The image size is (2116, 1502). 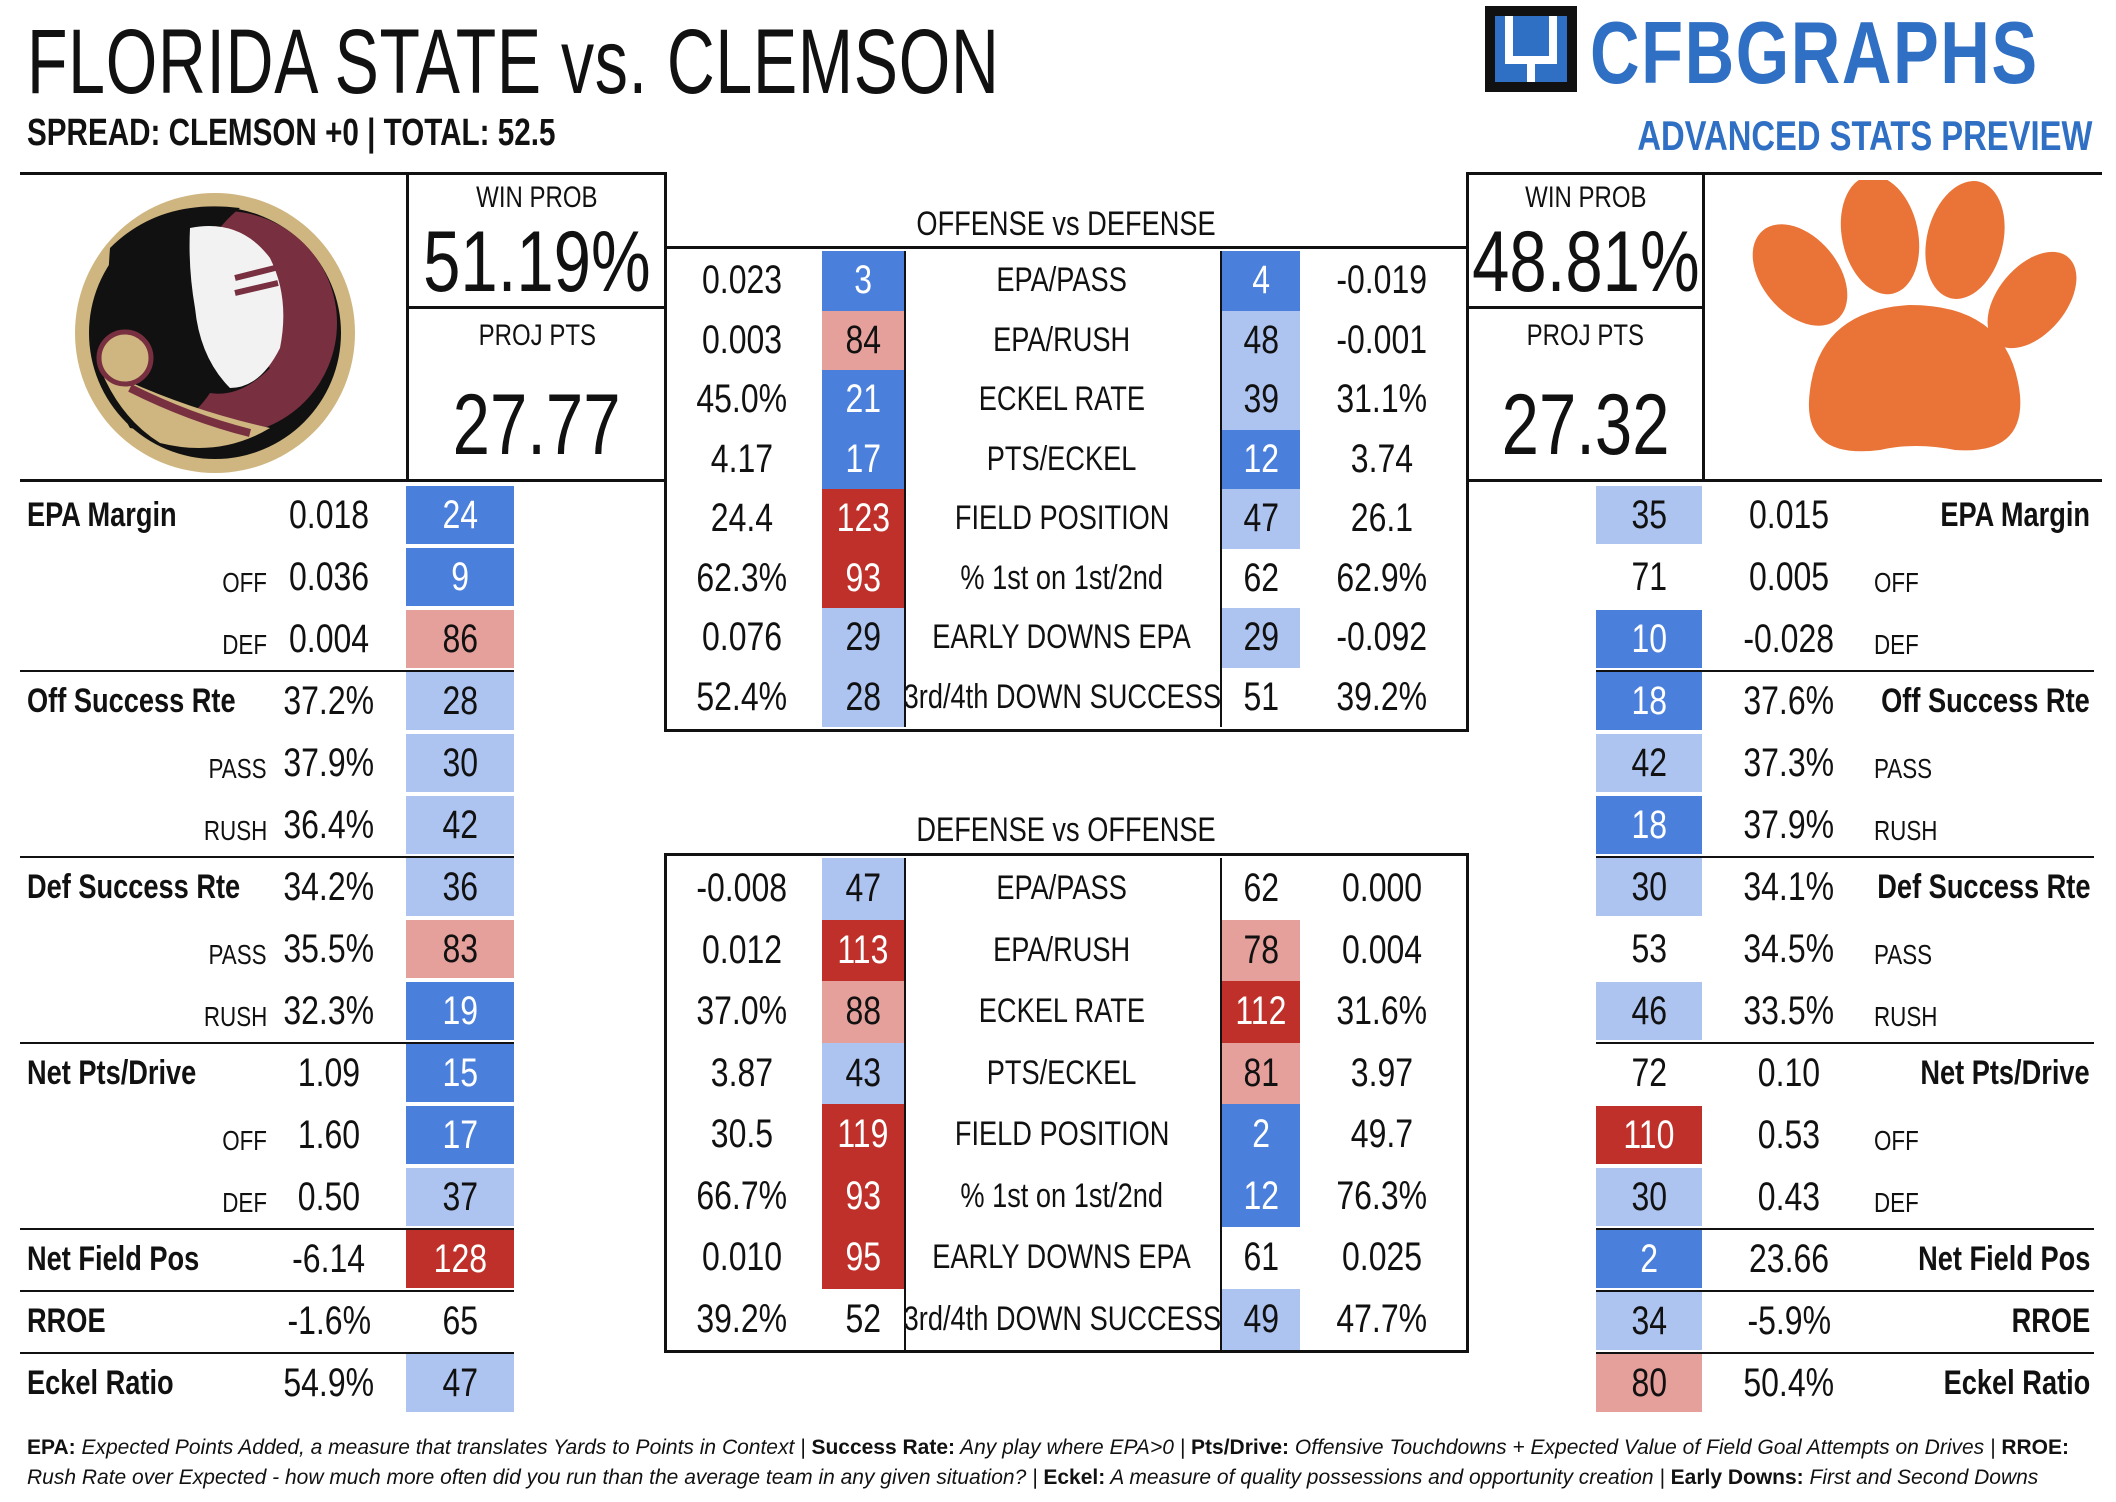 I want to click on fsu-proj-pts: 27.77, so click(x=537, y=424).